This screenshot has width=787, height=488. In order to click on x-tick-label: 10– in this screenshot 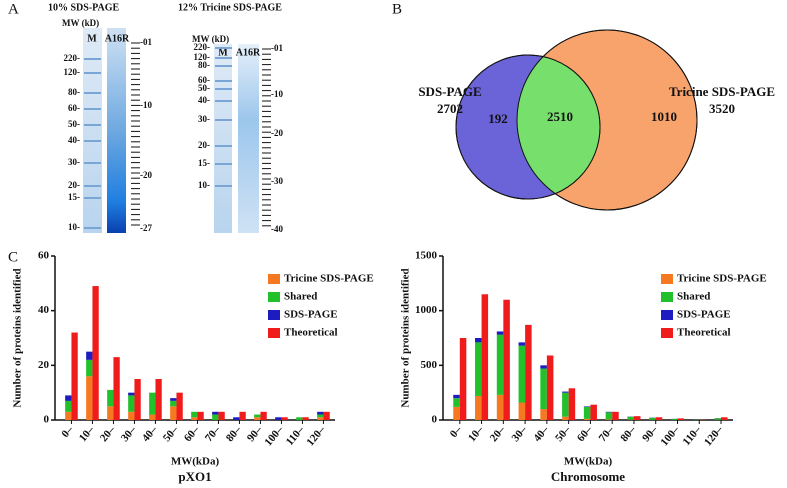, I will do `click(87, 433)`.